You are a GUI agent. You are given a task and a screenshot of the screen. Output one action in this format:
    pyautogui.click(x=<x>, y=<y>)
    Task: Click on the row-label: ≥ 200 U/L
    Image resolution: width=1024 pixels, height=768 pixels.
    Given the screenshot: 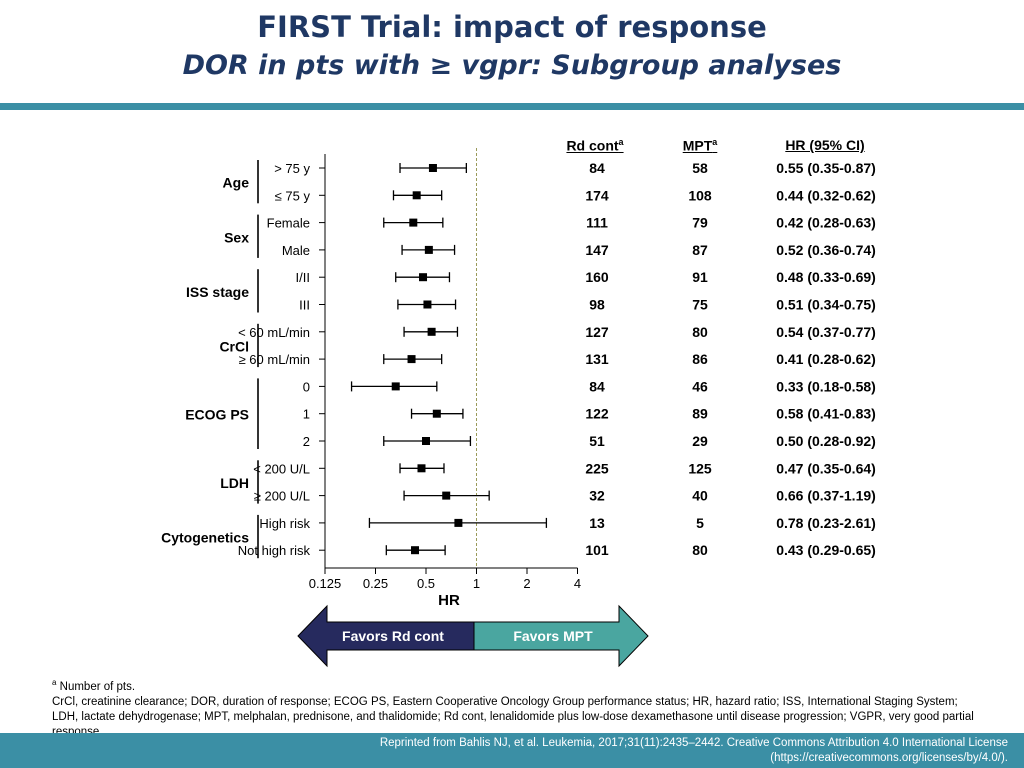 What is the action you would take?
    pyautogui.click(x=282, y=496)
    